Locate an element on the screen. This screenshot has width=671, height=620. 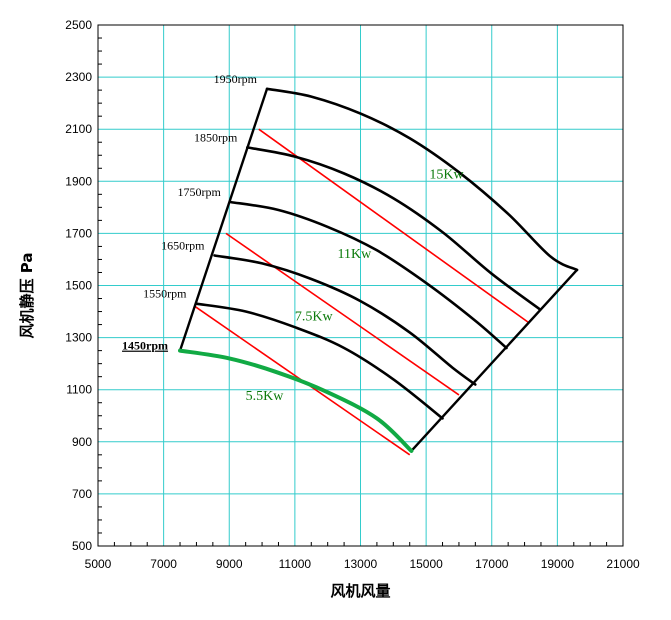
y-tick-label: 1500 is located at coordinates (78, 286).